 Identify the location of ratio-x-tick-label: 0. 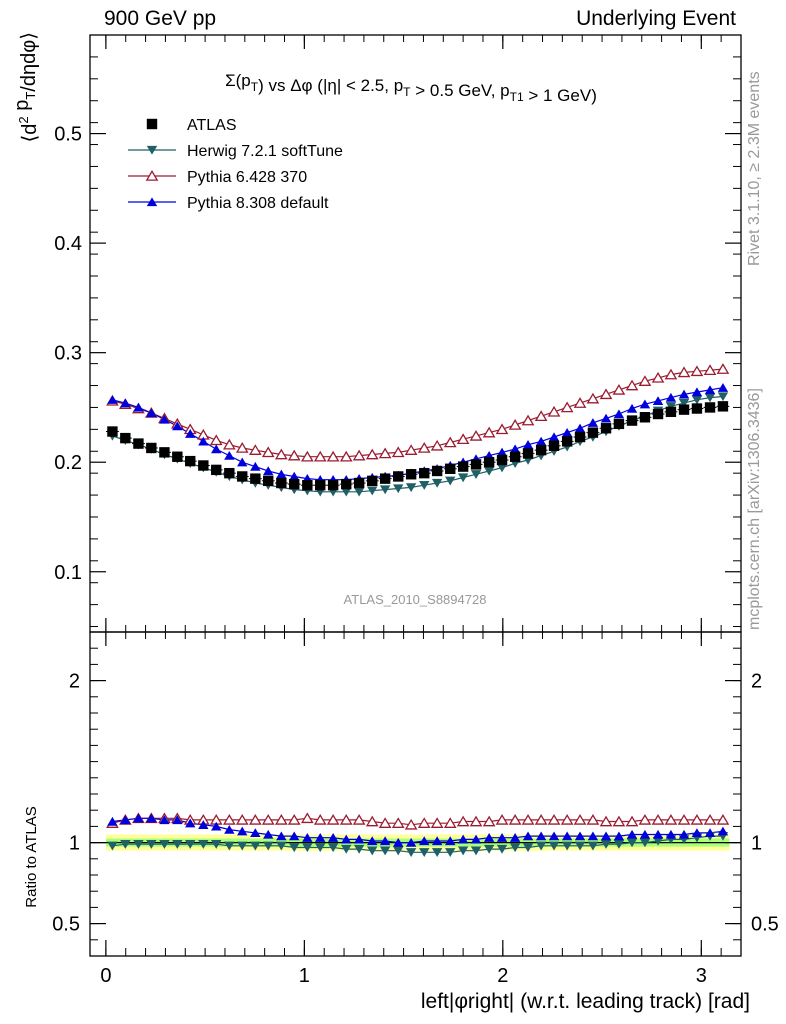
(105, 976).